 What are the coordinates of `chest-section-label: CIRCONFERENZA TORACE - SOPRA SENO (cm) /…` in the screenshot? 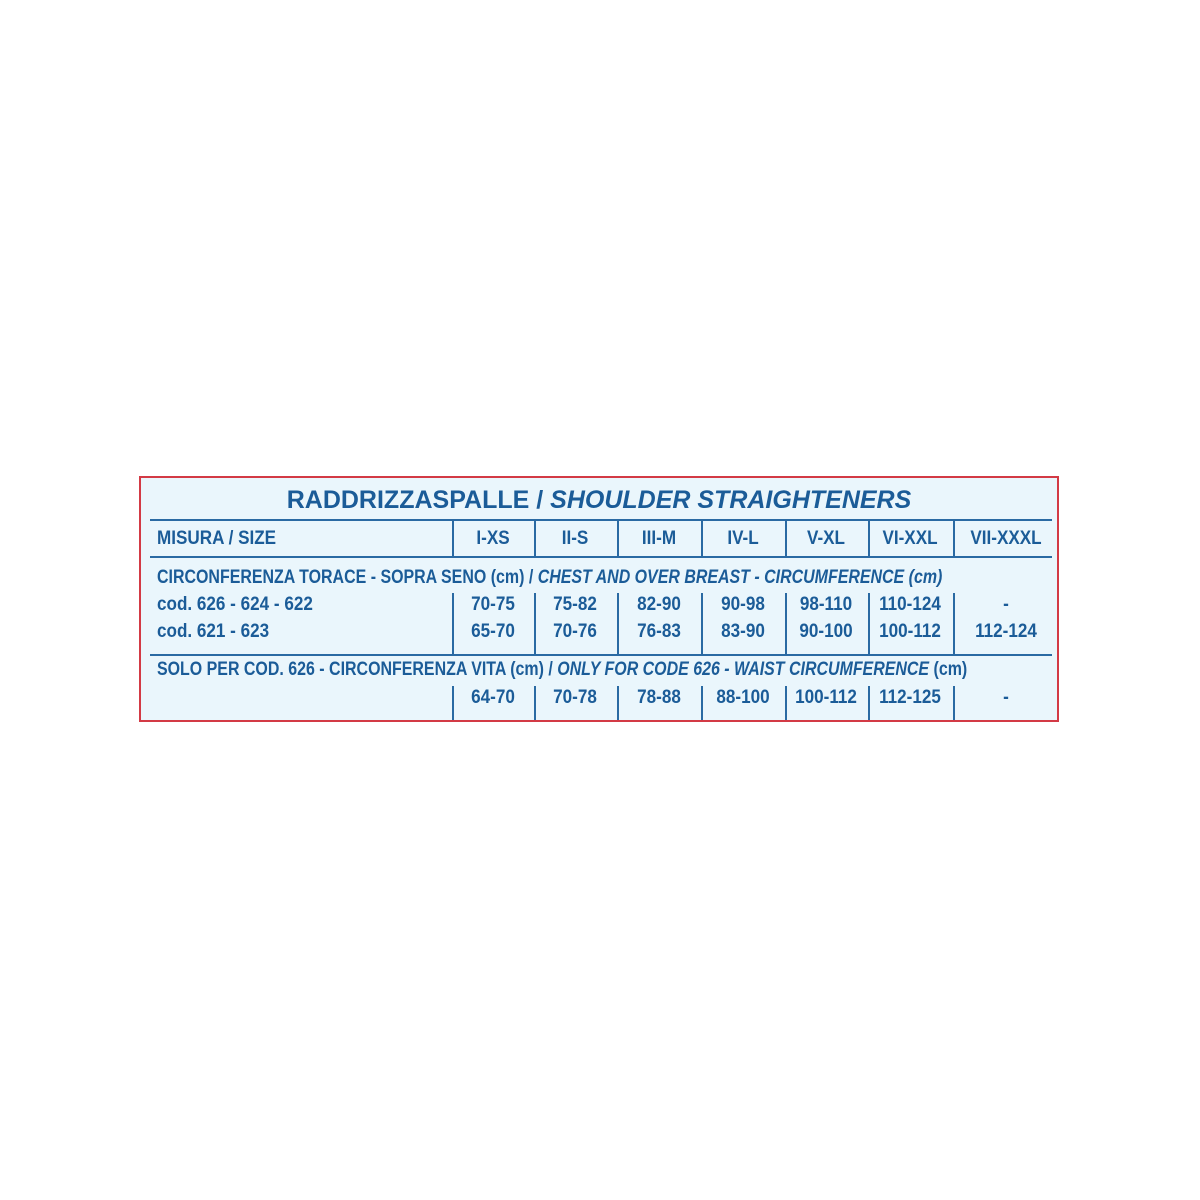 It's located at (549, 578).